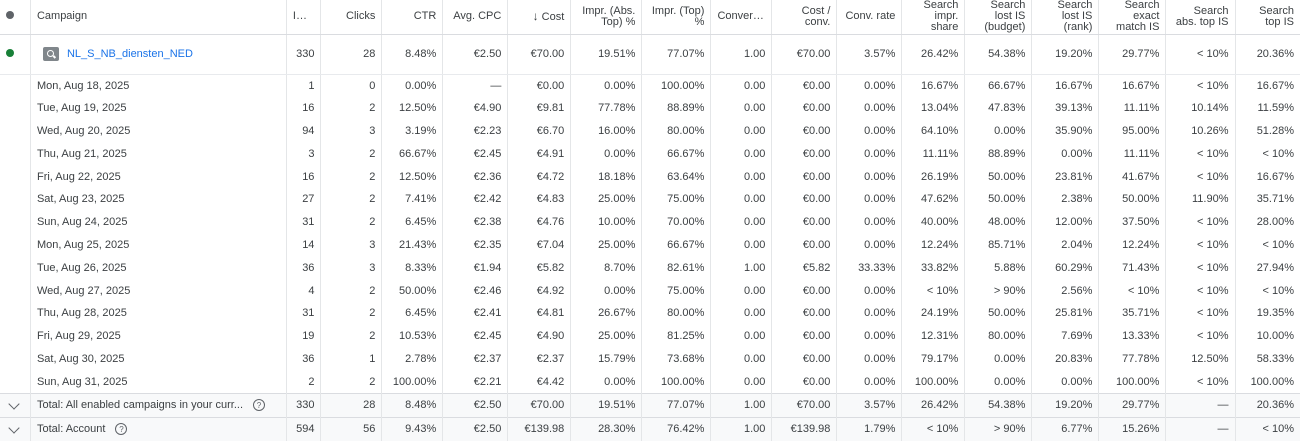  Describe the element at coordinates (869, 17) in the screenshot. I see `header-conv-rate: Conv. rate` at that location.